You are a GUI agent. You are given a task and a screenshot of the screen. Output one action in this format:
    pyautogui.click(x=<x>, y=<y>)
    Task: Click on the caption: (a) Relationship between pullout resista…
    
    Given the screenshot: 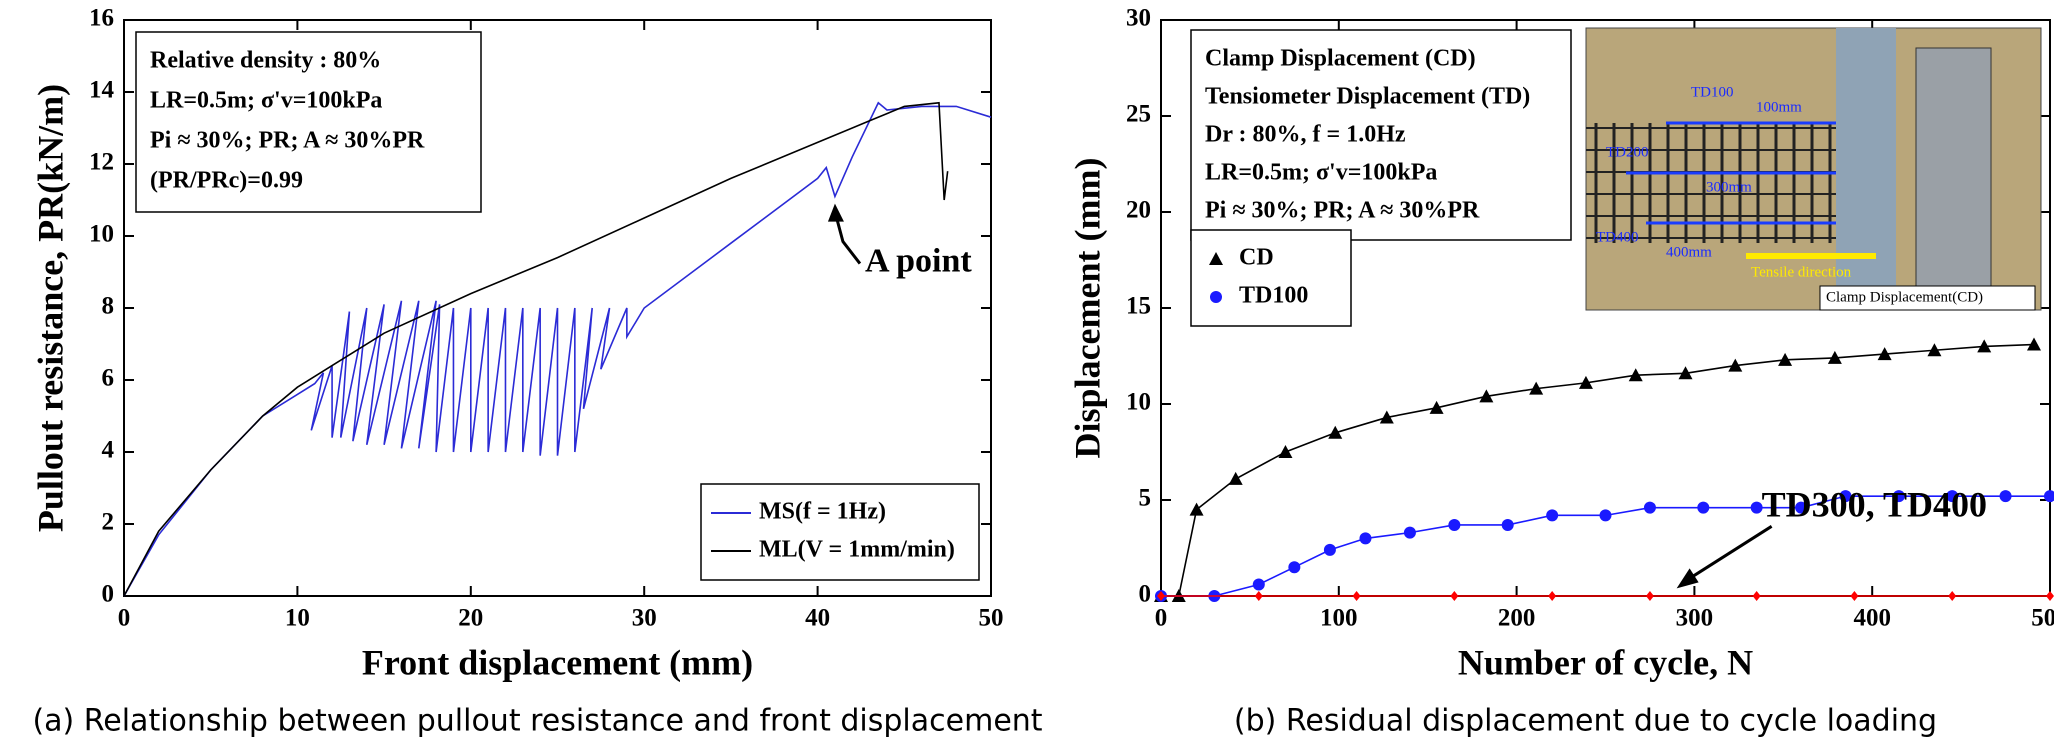 What is the action you would take?
    pyautogui.click(x=537, y=721)
    